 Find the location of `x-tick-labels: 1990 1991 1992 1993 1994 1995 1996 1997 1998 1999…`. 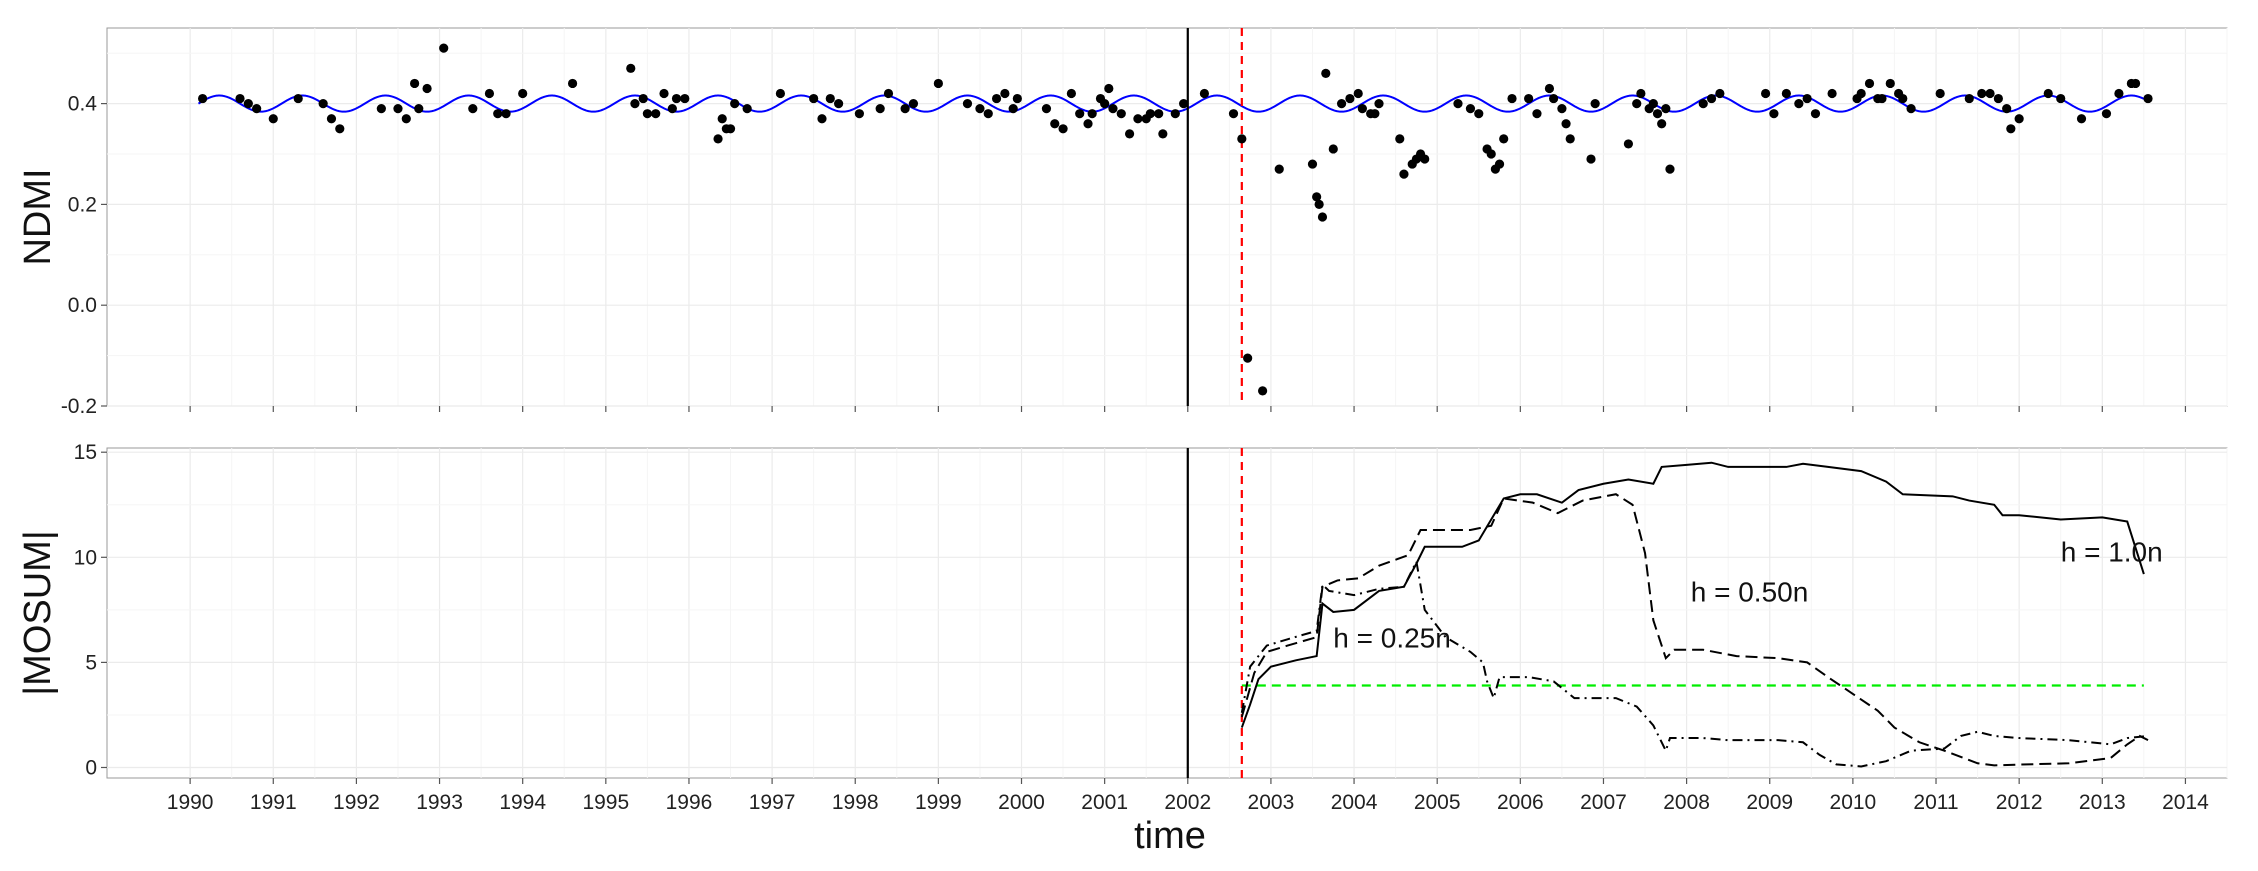

x-tick-labels: 1990 1991 1992 1993 1994 1995 1996 1997 1998 1999… is located at coordinates (1188, 796).